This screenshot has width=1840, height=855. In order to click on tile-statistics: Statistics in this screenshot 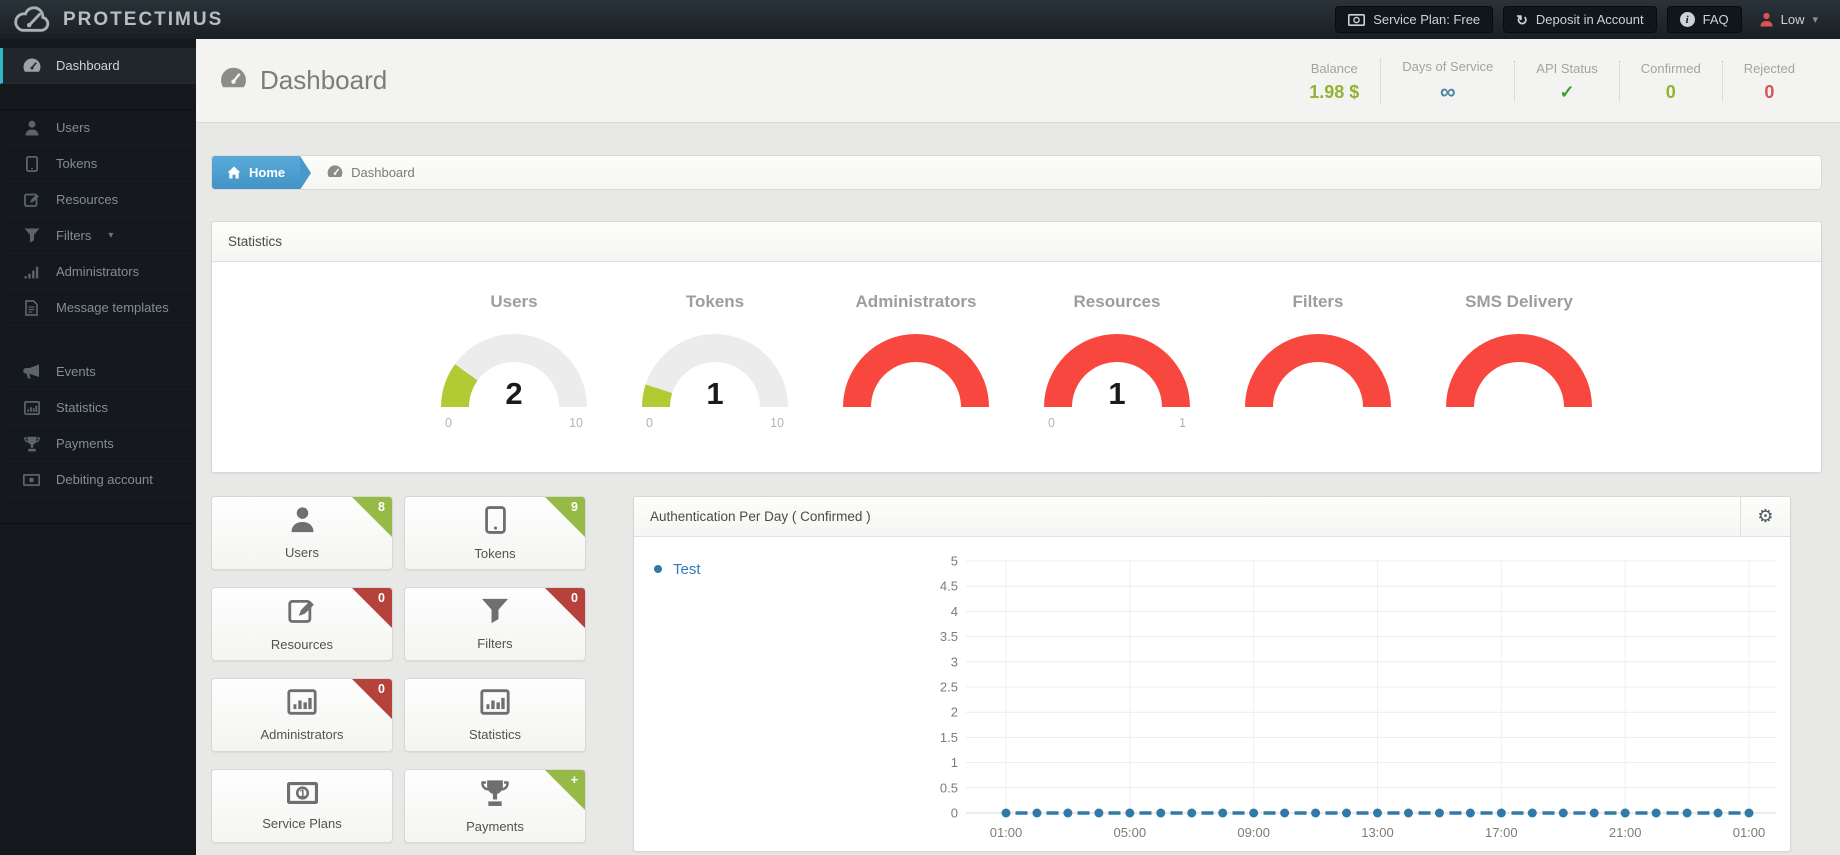, I will do `click(495, 715)`.